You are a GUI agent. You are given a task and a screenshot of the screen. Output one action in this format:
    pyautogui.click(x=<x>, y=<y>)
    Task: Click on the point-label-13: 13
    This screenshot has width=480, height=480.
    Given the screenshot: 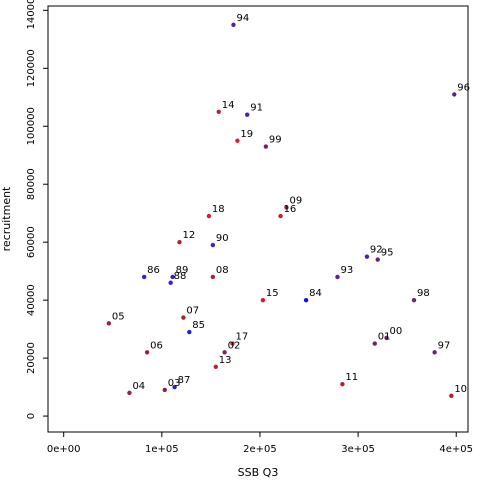 What is the action you would take?
    pyautogui.click(x=225, y=360)
    